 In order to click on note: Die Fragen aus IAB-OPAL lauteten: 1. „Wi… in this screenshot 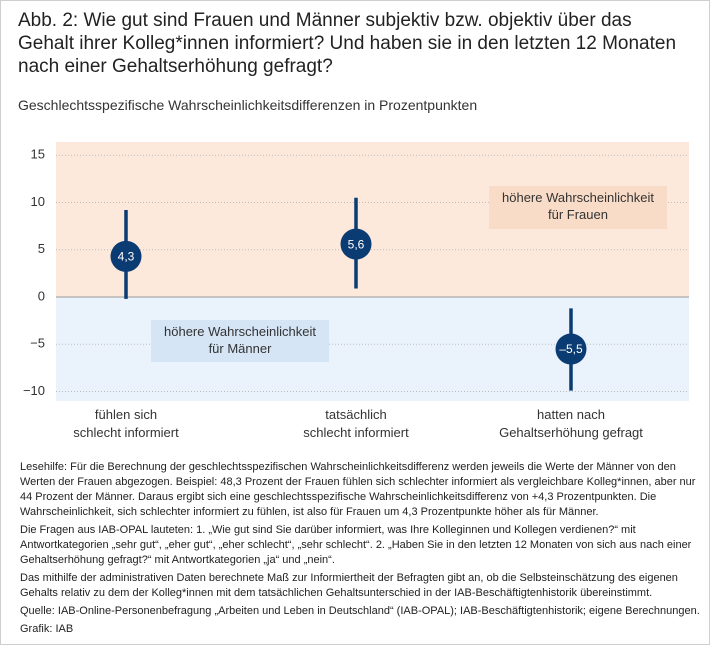, I will do `click(356, 545)`.